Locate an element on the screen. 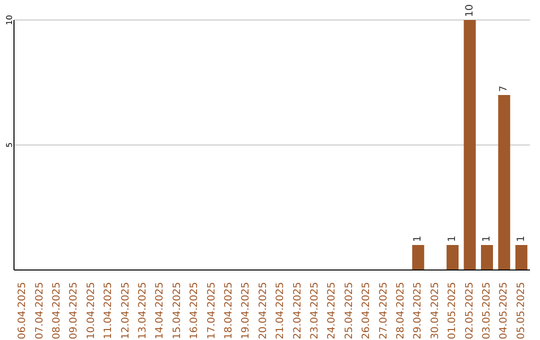  y-tick-label: 5 is located at coordinates (9, 145).